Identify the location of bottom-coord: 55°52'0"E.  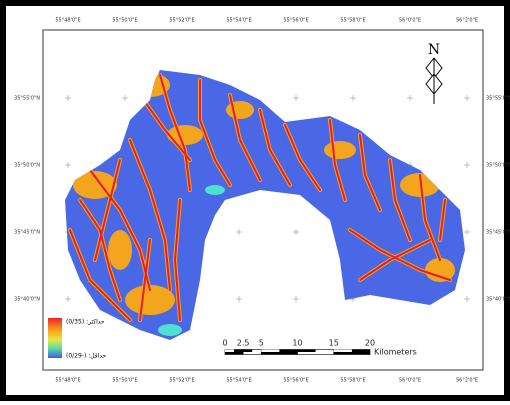
(181, 381).